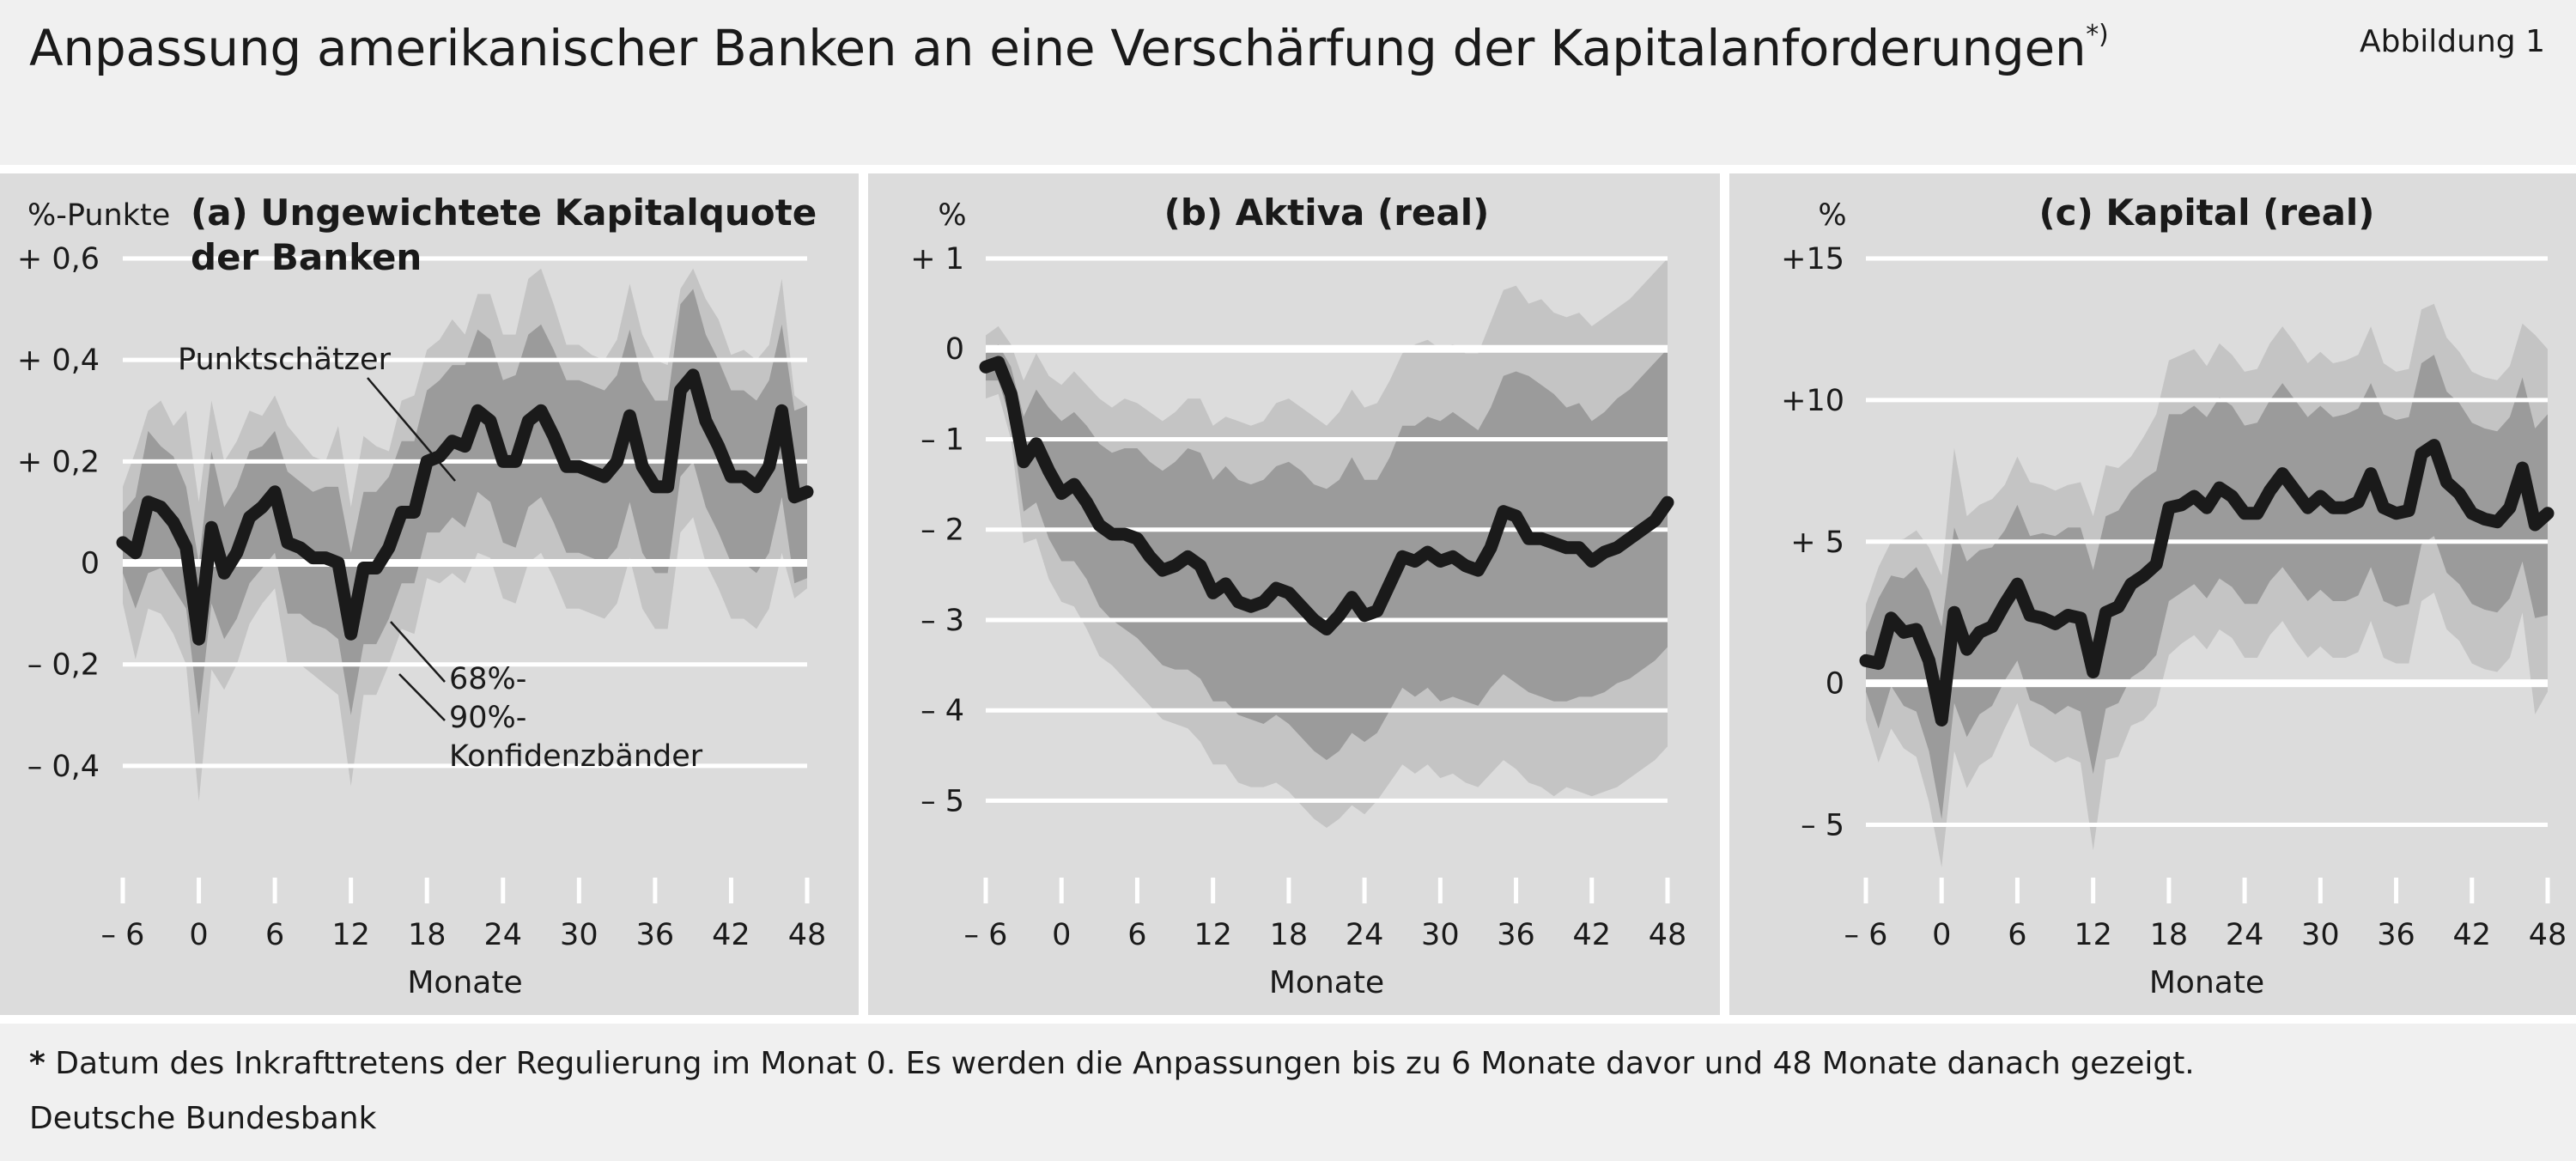 This screenshot has width=2576, height=1161. I want to click on figure-label: Abbildung 1, so click(2452, 41).